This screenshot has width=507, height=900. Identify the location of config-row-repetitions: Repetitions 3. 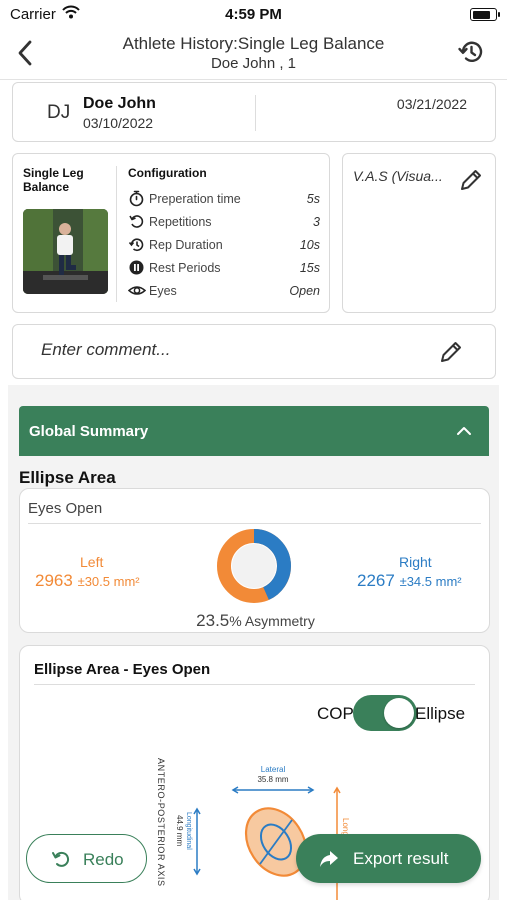
(224, 222).